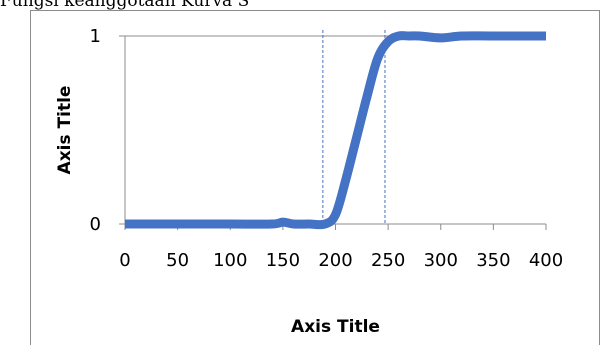  Describe the element at coordinates (230, 260) in the screenshot. I see `x-tick-label-100: 100` at that location.